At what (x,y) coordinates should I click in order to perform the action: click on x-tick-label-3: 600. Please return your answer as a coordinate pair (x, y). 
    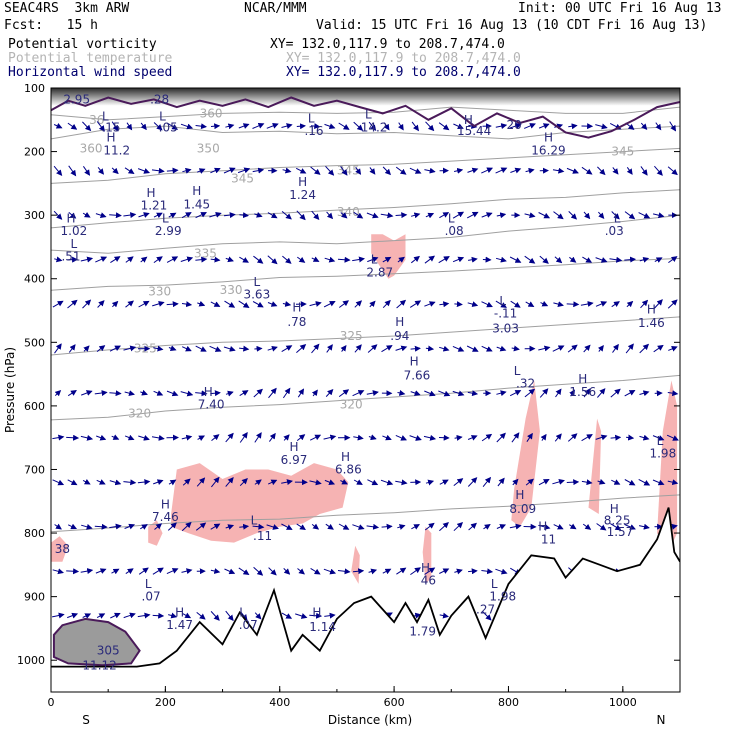
    Looking at the image, I should click on (394, 702).